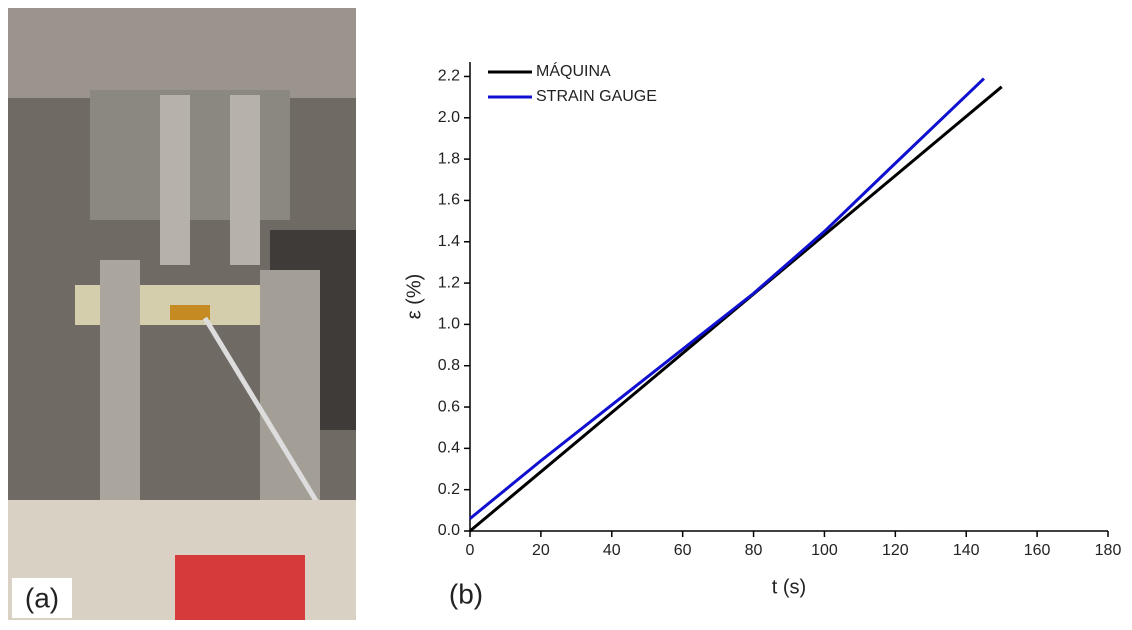 This screenshot has width=1132, height=630. I want to click on legend-label: STRAIN GAUGE, so click(596, 96).